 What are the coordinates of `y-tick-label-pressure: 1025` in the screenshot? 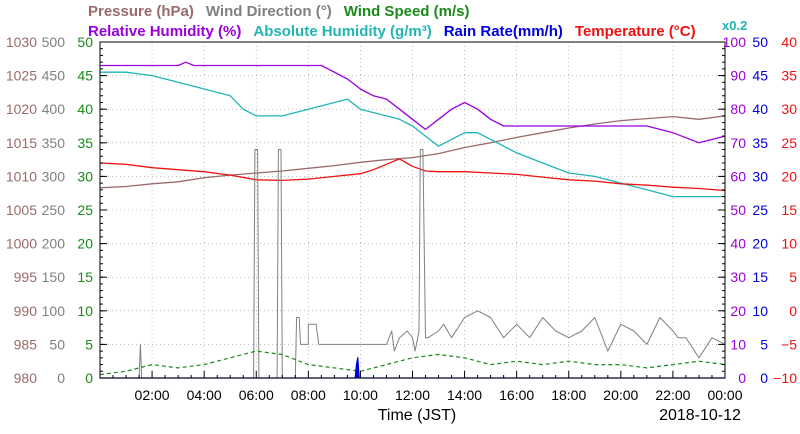 It's located at (21, 76).